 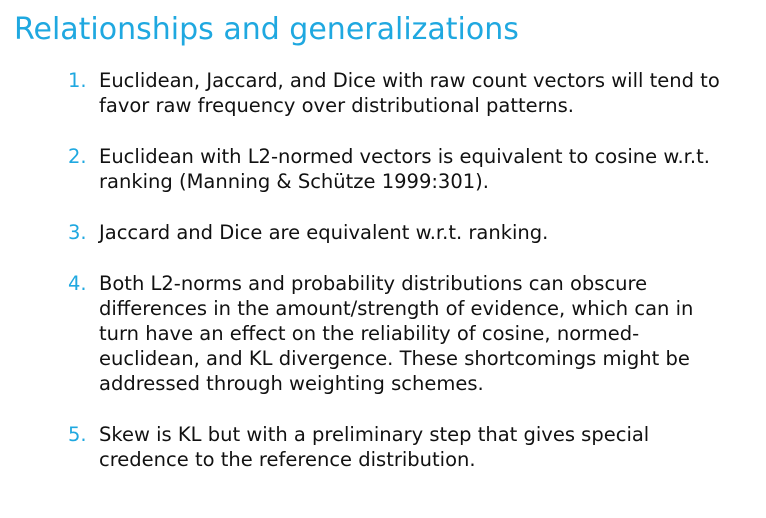 What do you see at coordinates (77, 232) in the screenshot?
I see `list-item-number: 3.` at bounding box center [77, 232].